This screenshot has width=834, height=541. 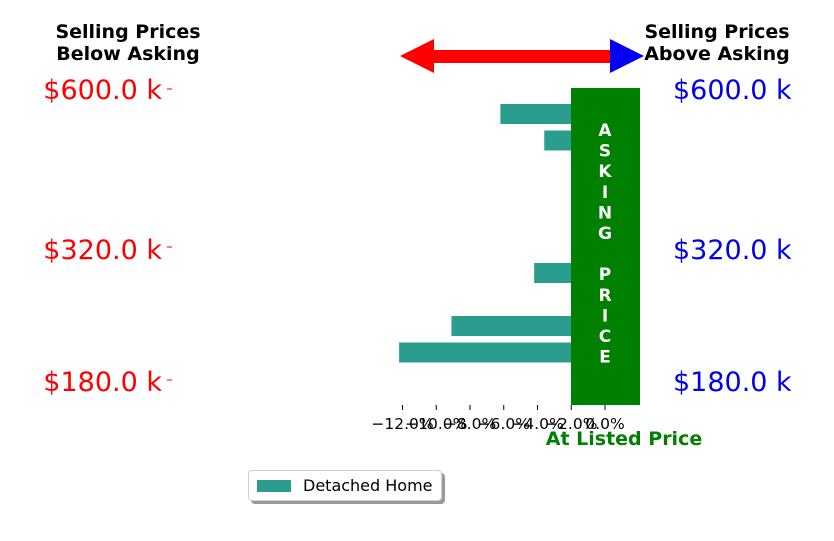 What do you see at coordinates (102, 382) in the screenshot?
I see `price-label-left-bottom: $180.0 k` at bounding box center [102, 382].